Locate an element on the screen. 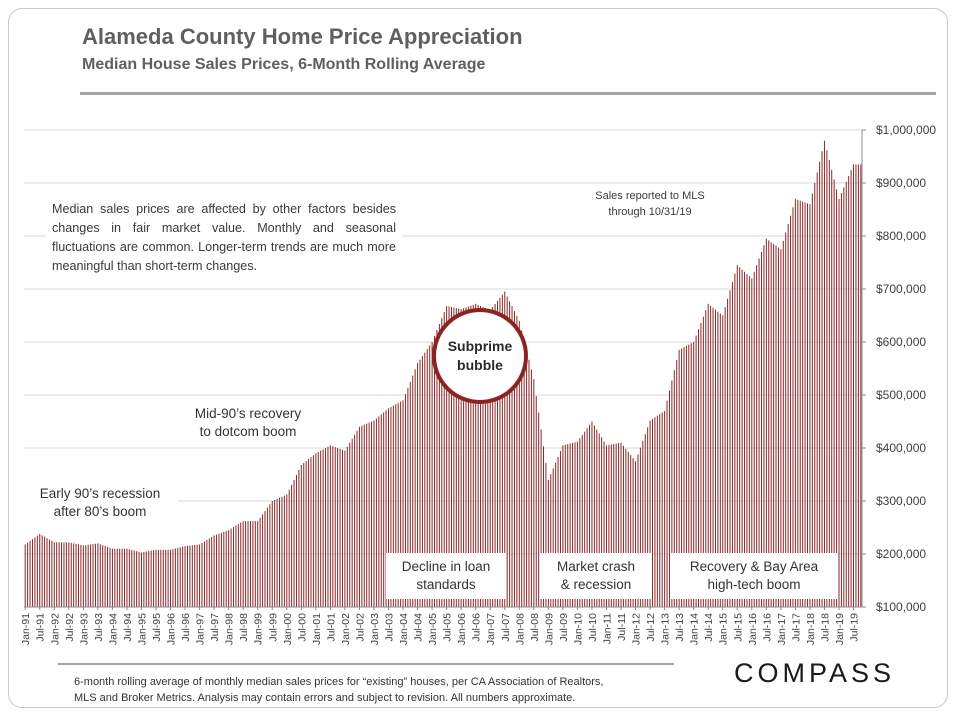  recovery-line2: high-tech boom is located at coordinates (754, 584).